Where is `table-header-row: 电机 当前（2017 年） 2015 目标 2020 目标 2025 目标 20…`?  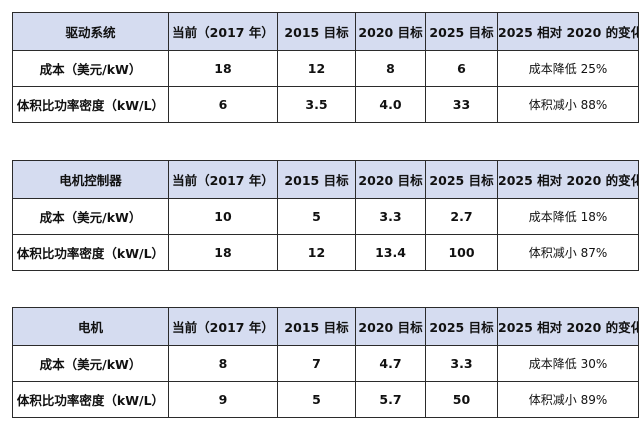
table-header-row: 电机 当前（2017 年） 2015 目标 2020 目标 2025 目标 20… is located at coordinates (325, 326).